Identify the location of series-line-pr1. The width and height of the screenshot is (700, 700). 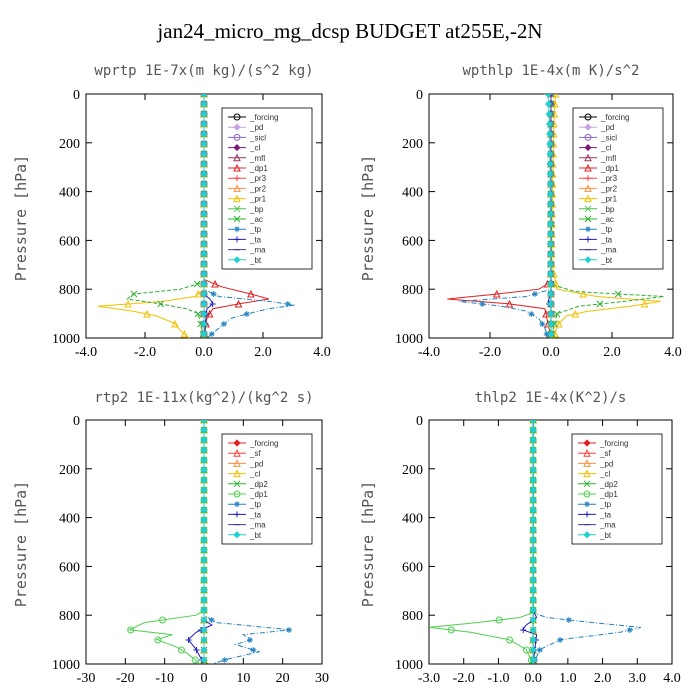
(151, 216).